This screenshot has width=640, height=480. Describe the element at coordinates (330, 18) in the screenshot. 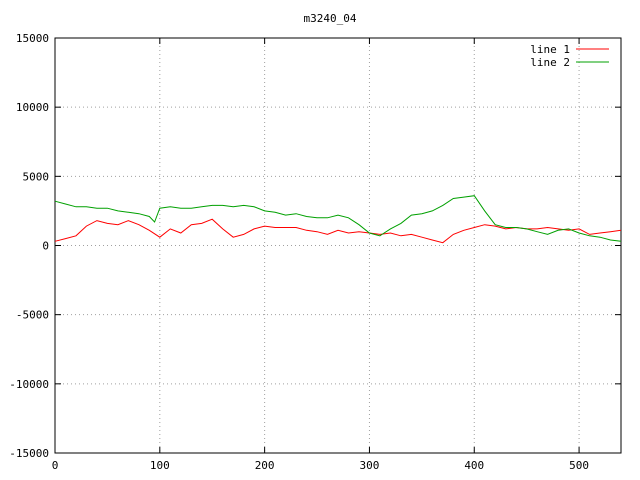

I see `chart-title: m3240_04` at that location.